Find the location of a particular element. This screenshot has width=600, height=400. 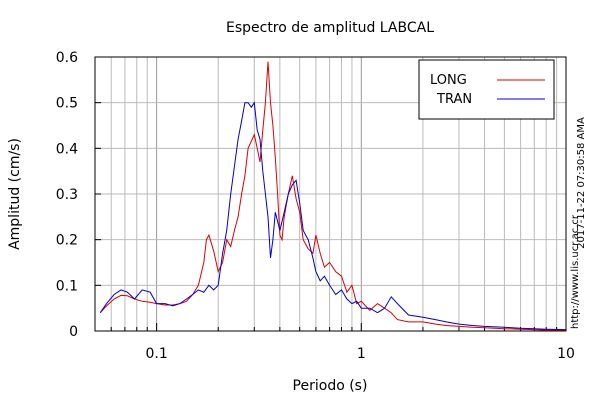

x-tick-label: 0.1 is located at coordinates (156, 354).